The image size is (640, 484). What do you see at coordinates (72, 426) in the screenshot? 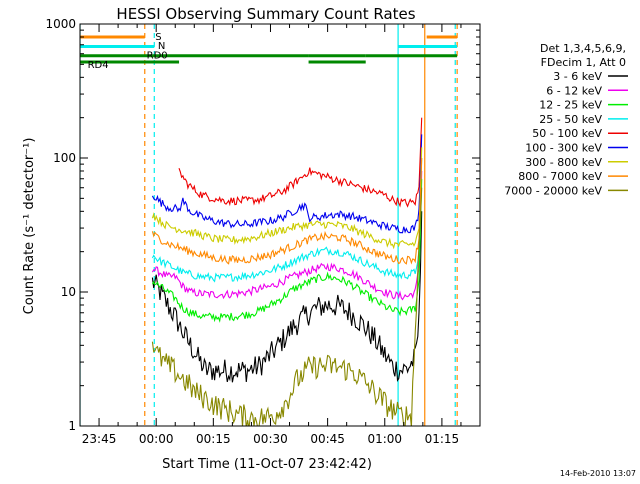
I see `y-tick-label: 1` at bounding box center [72, 426].